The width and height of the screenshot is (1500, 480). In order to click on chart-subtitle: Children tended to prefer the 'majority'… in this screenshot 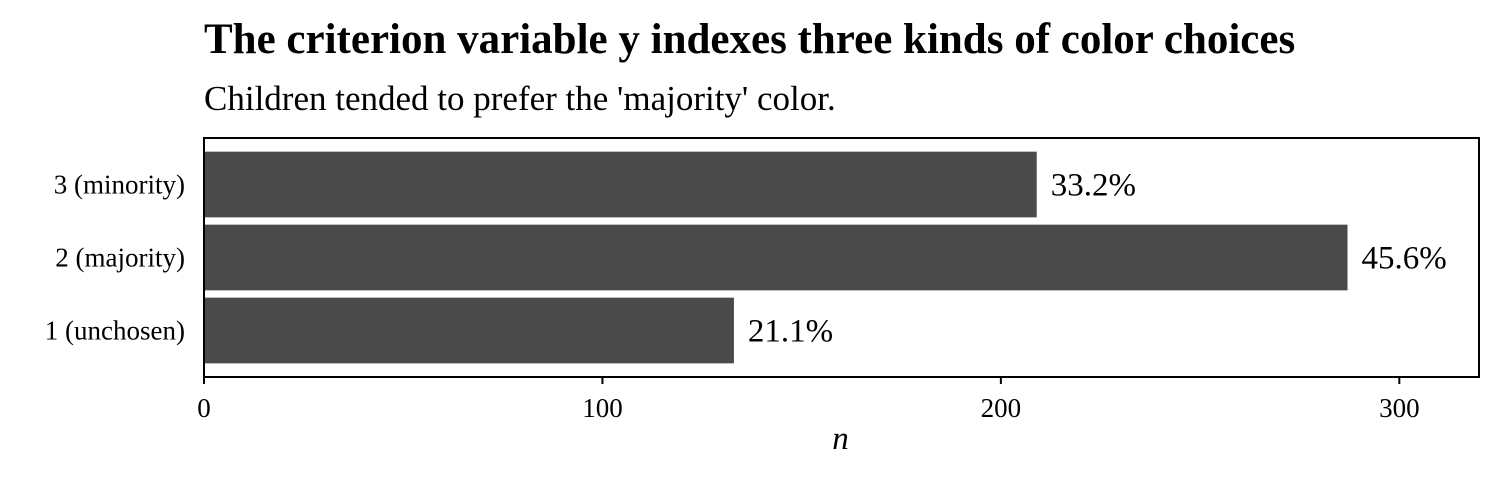, I will do `click(520, 98)`.